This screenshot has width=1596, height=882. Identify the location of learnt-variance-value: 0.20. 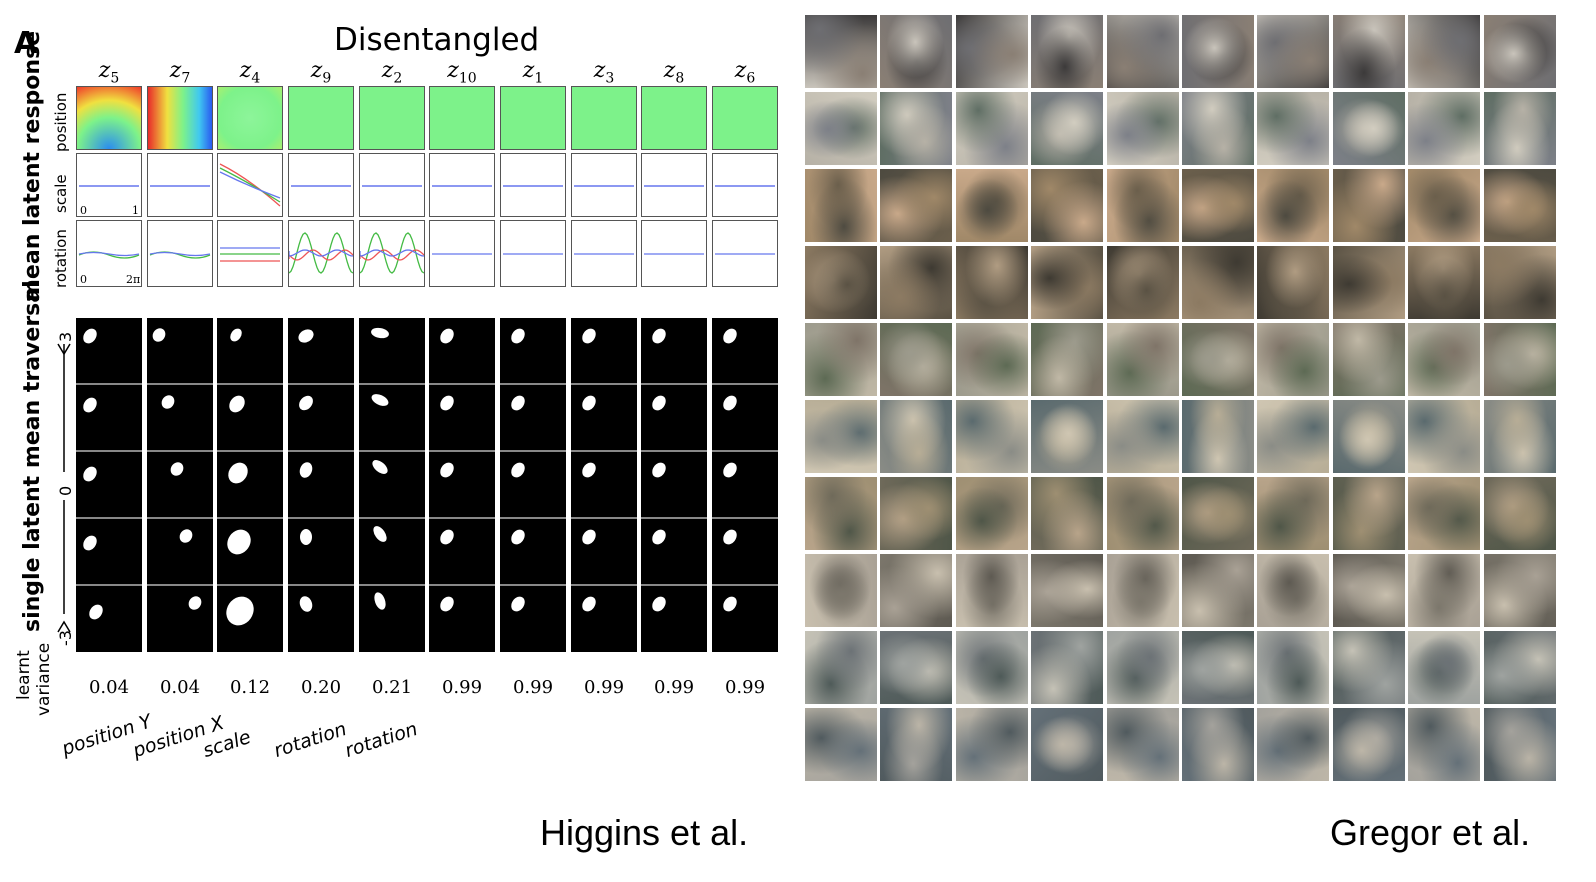
(321, 687).